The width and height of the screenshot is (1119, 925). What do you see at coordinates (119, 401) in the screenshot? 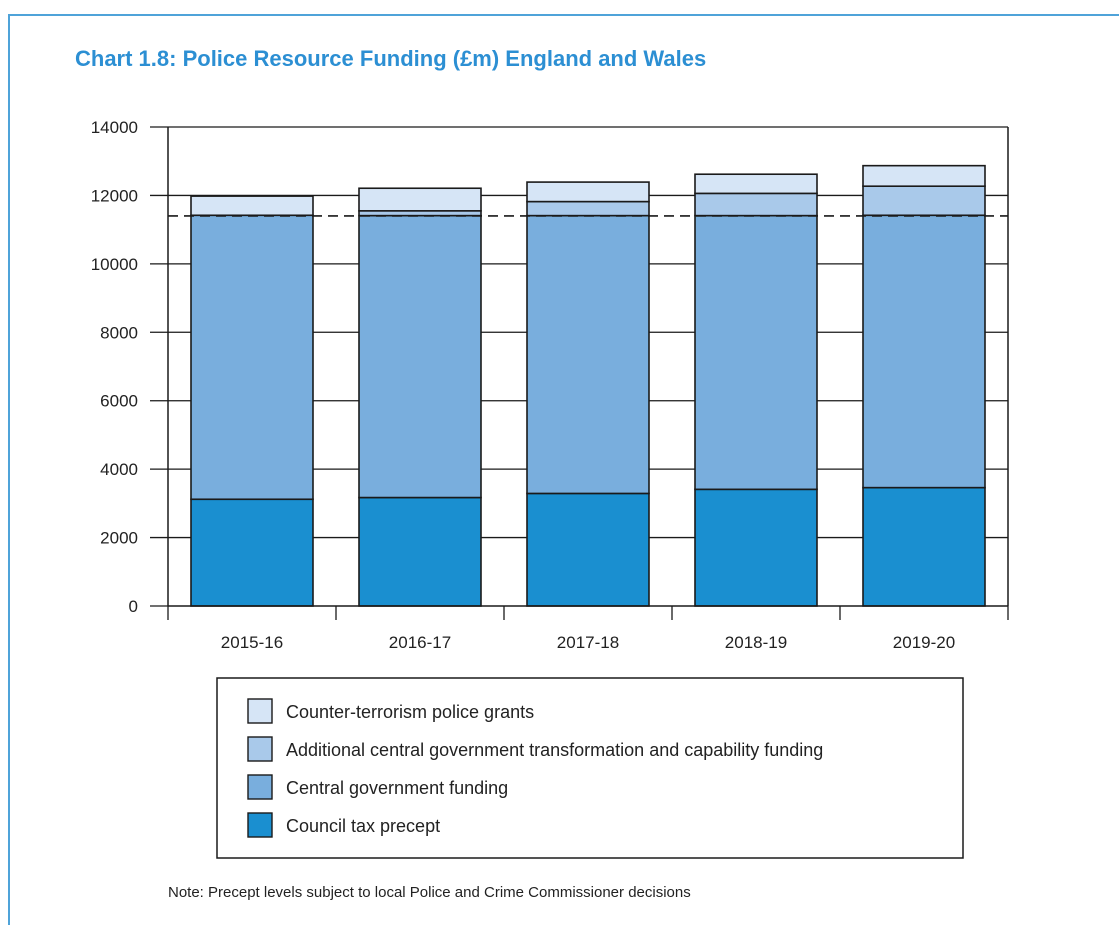
I see `y-tick-label: 6000` at bounding box center [119, 401].